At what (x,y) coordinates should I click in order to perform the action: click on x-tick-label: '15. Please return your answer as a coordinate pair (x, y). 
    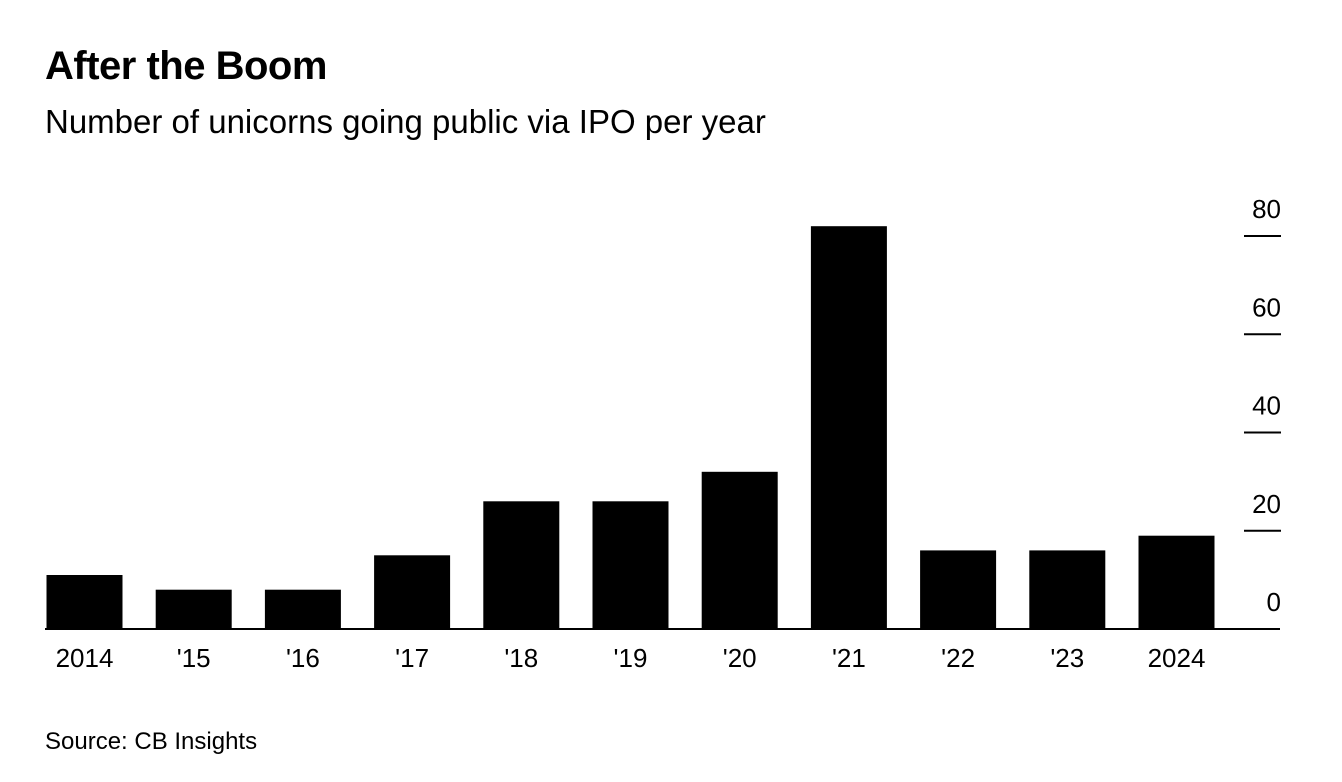
    Looking at the image, I should click on (194, 658).